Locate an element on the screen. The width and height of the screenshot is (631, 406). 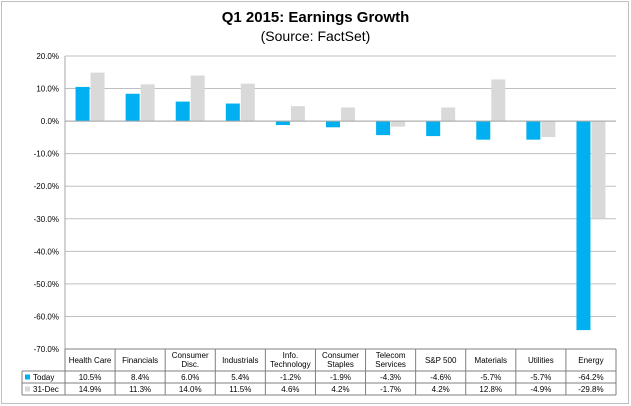
category-label: Info. is located at coordinates (291, 355).